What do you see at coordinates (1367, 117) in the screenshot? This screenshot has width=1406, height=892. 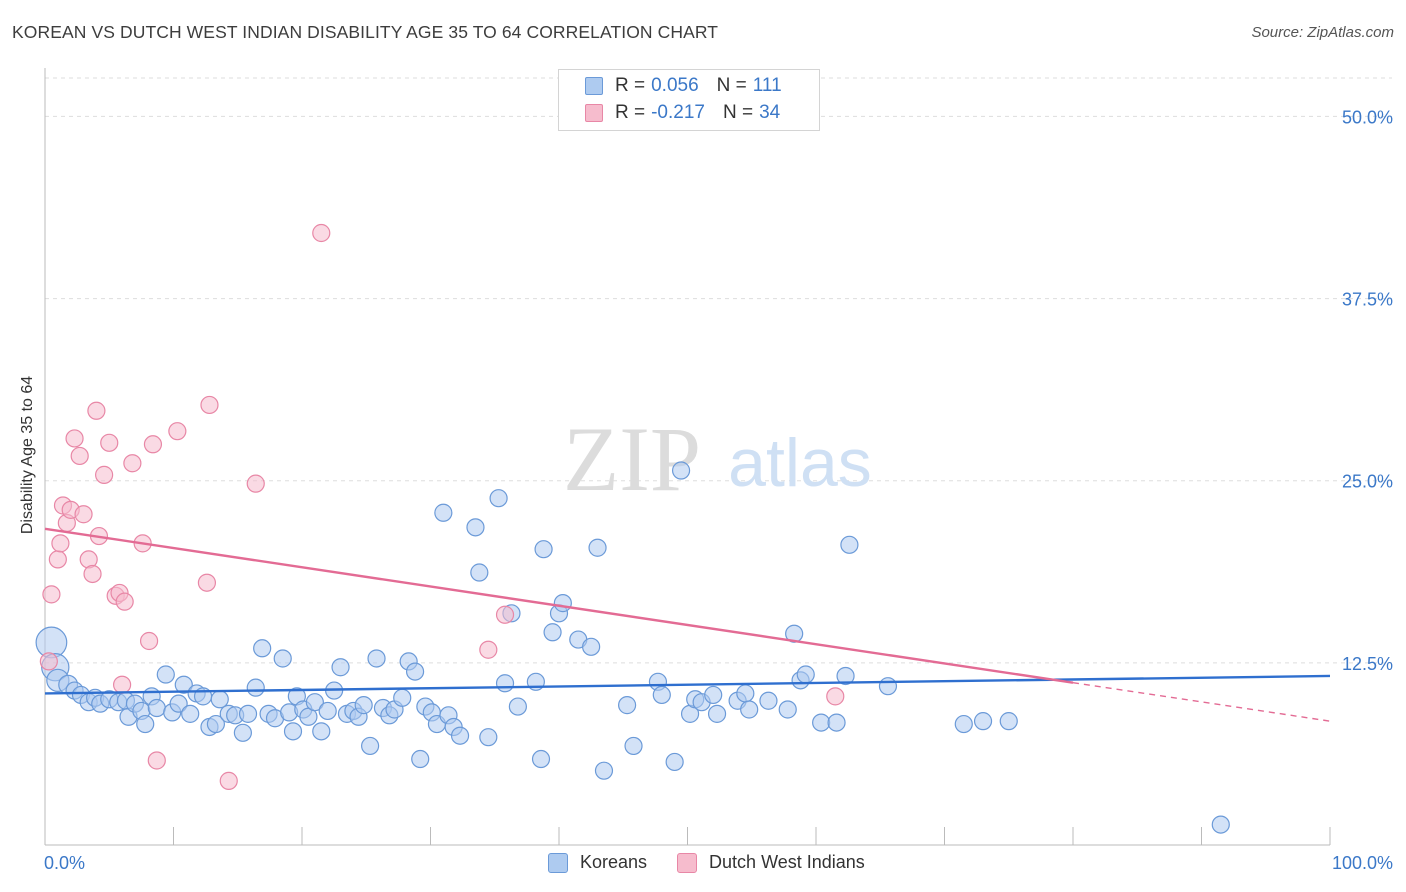 I see `y-tick-label: 50.0%` at bounding box center [1367, 117].